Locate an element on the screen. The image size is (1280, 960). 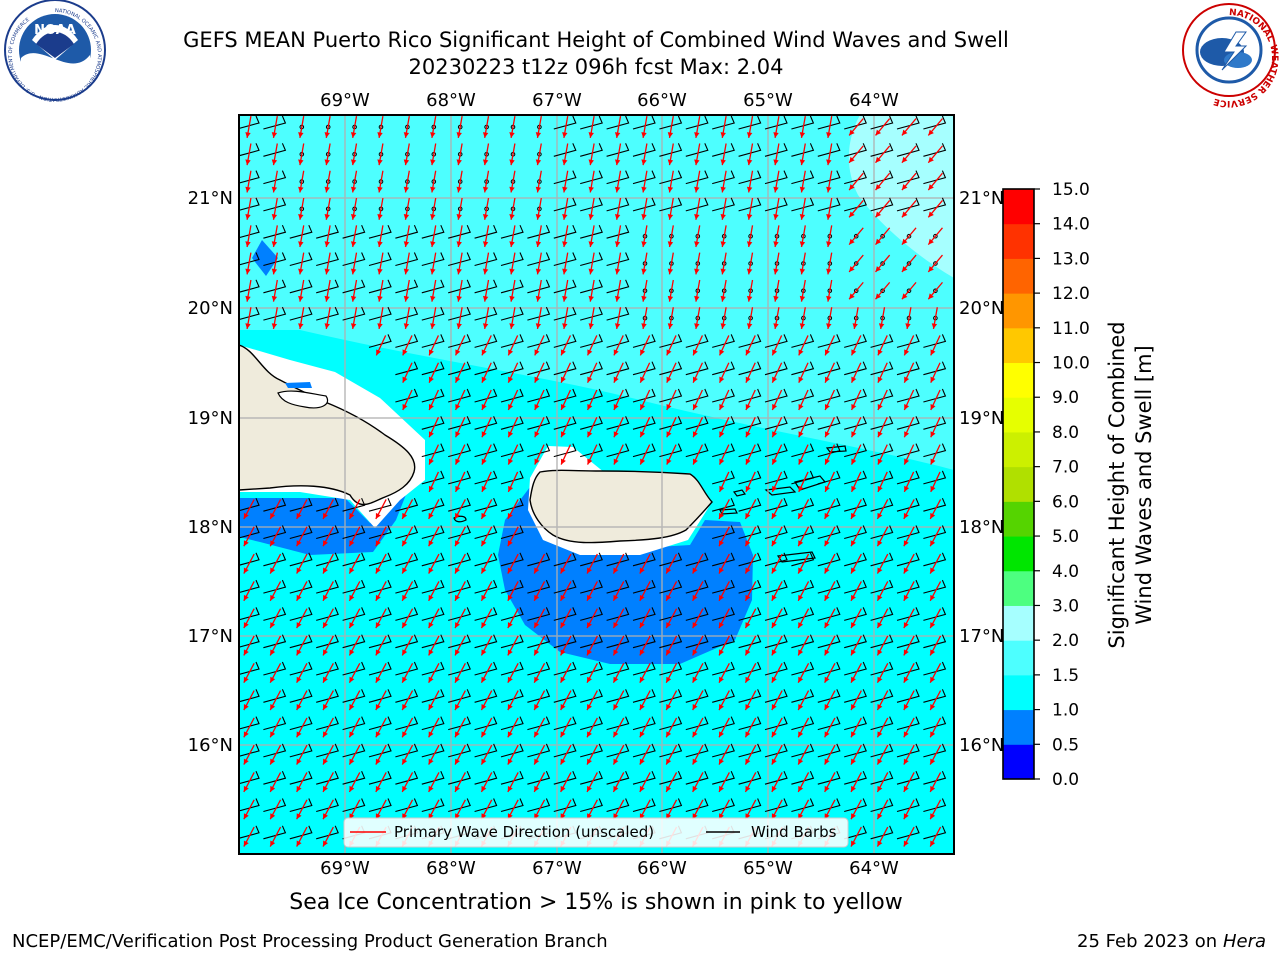
lon-tick-bottom-64w: 64°W is located at coordinates (874, 868).